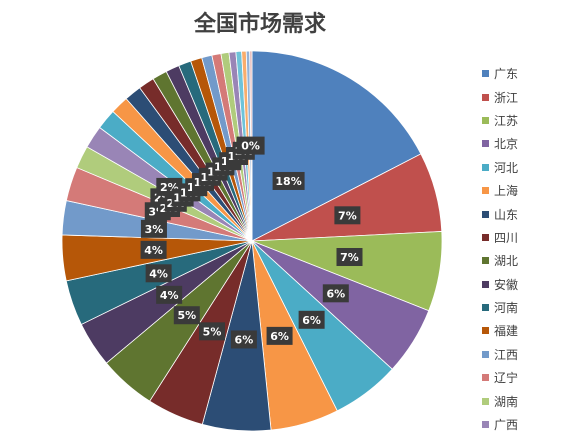 Image resolution: width=569 pixels, height=446 pixels. I want to click on data-label-5: 6%, so click(279, 335).